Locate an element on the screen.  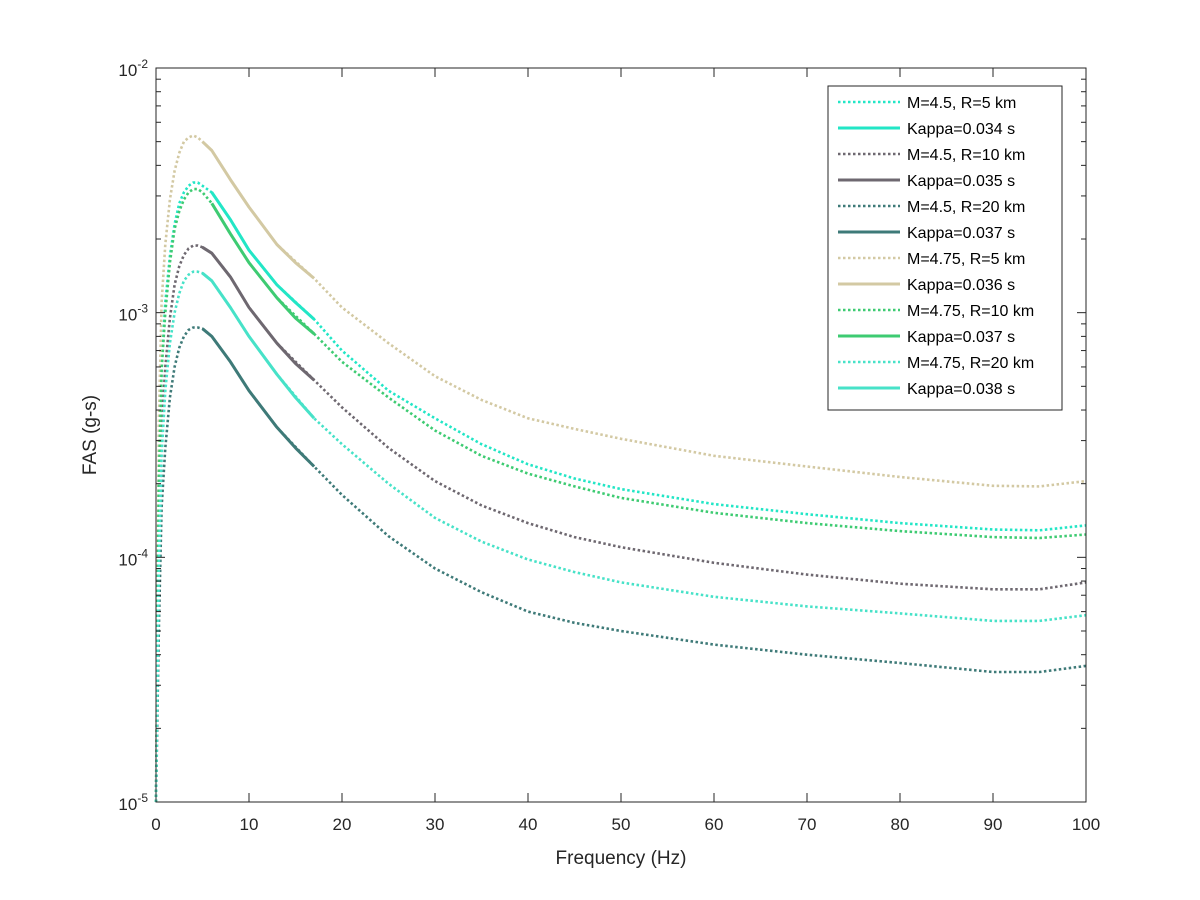
x-tick-label: 40 is located at coordinates (528, 824).